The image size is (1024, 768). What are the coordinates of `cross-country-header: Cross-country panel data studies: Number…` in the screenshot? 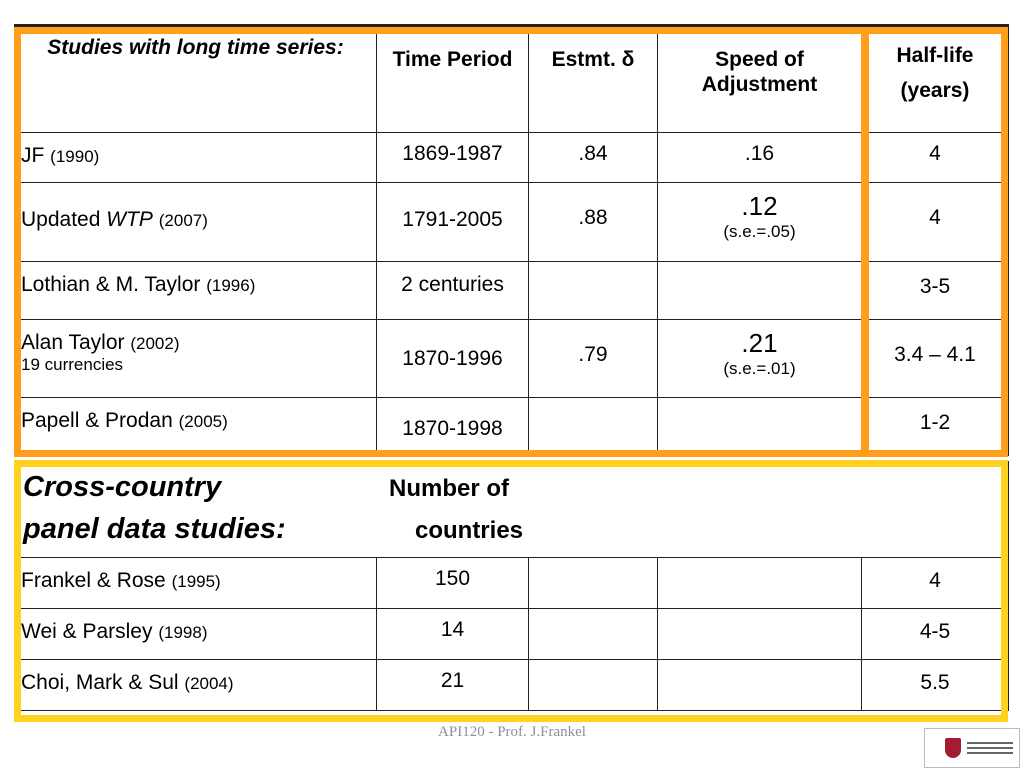 It's located at (511, 509).